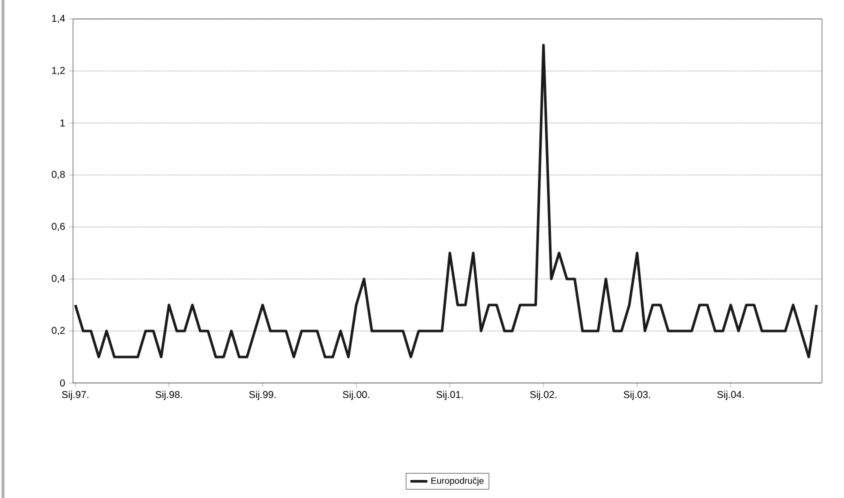 This screenshot has width=844, height=498. I want to click on x-tick-label: Sij.97., so click(75, 395).